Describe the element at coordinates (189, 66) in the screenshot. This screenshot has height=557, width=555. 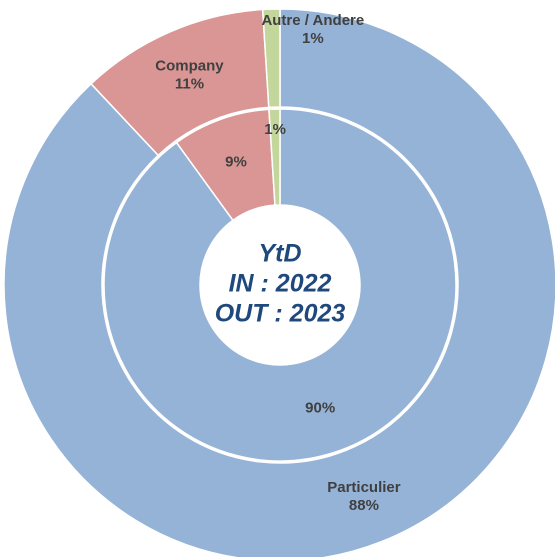
I see `slice-category-label: Company` at that location.